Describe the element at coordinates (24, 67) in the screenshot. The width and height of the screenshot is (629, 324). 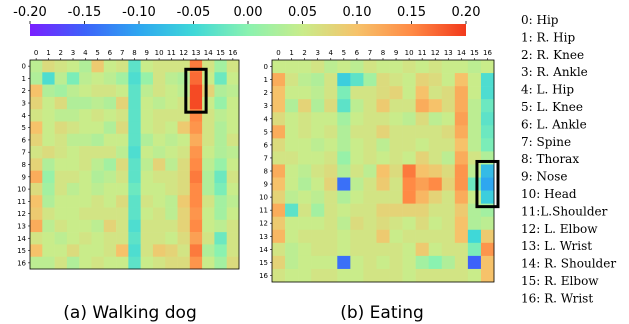
I see `y-tick-label: 0` at that location.